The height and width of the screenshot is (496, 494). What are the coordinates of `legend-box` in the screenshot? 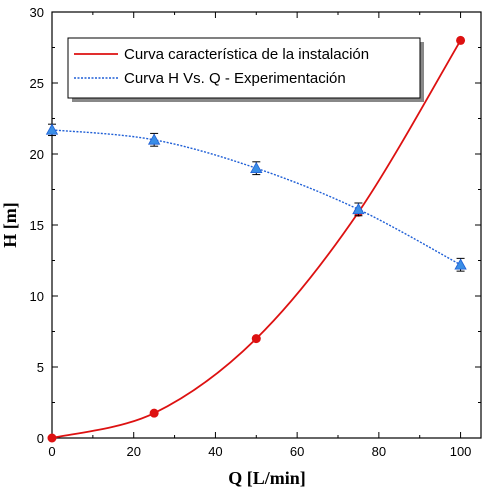 It's located at (244, 68).